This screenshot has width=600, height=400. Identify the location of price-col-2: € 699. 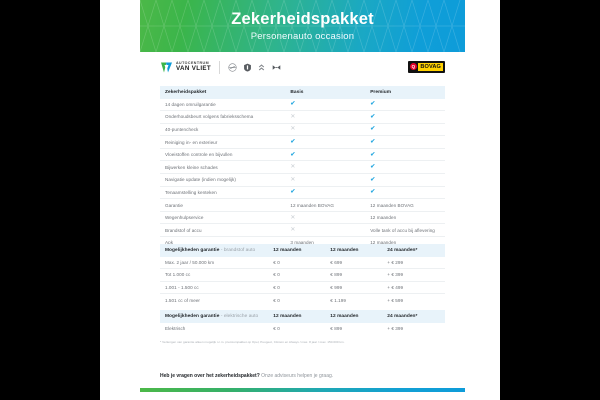
(354, 263).